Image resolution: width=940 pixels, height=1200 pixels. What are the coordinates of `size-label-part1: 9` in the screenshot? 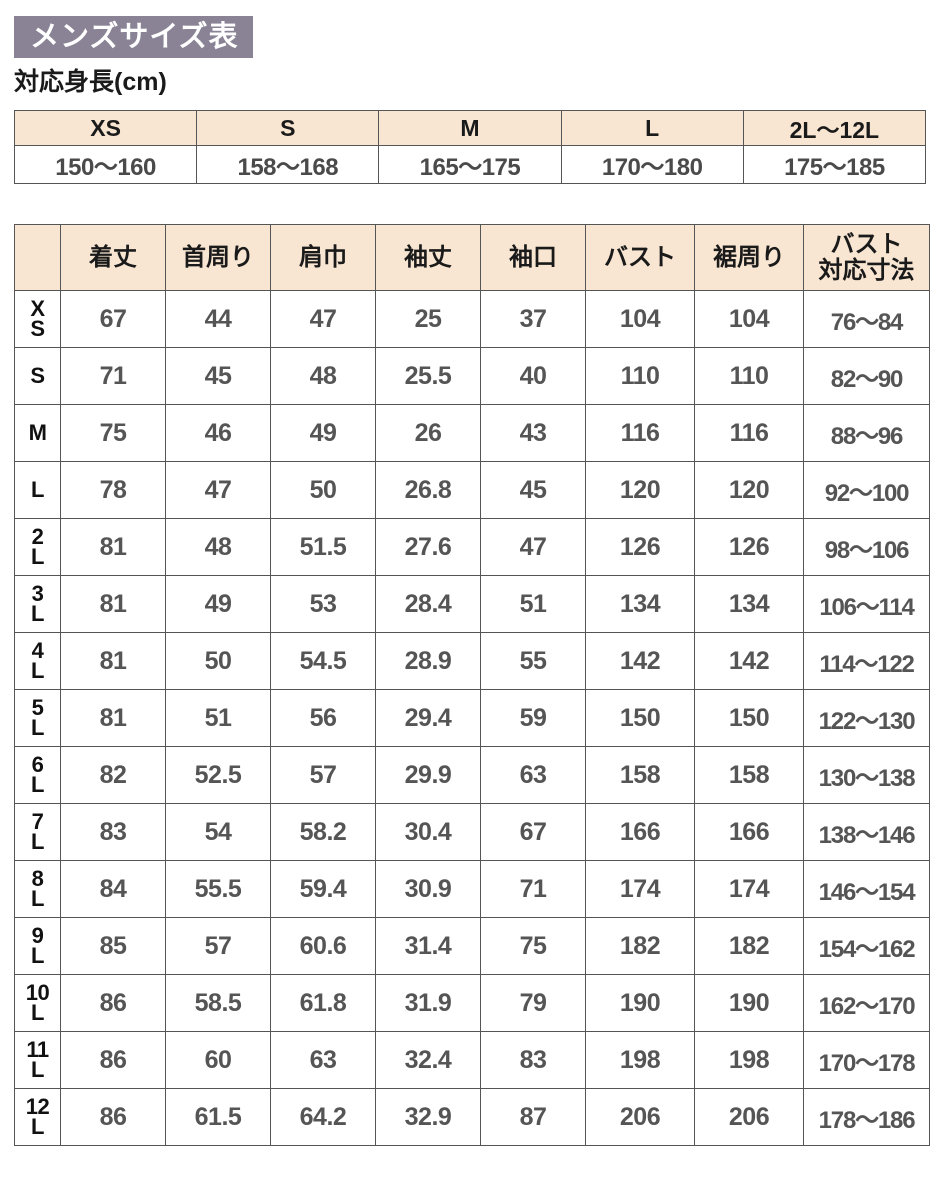 It's located at (37, 935).